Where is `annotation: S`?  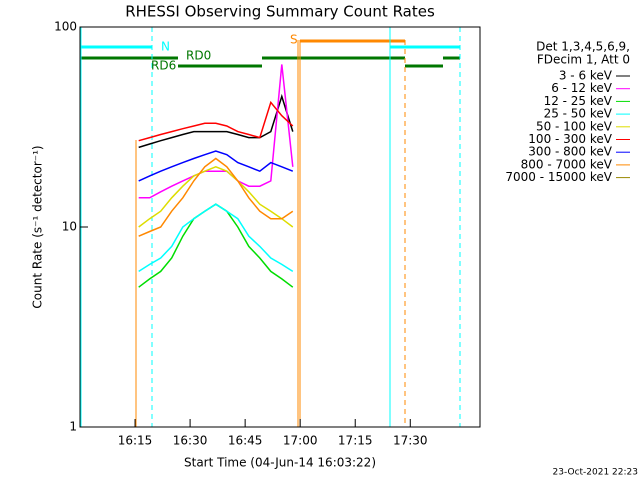 annotation: S is located at coordinates (294, 40).